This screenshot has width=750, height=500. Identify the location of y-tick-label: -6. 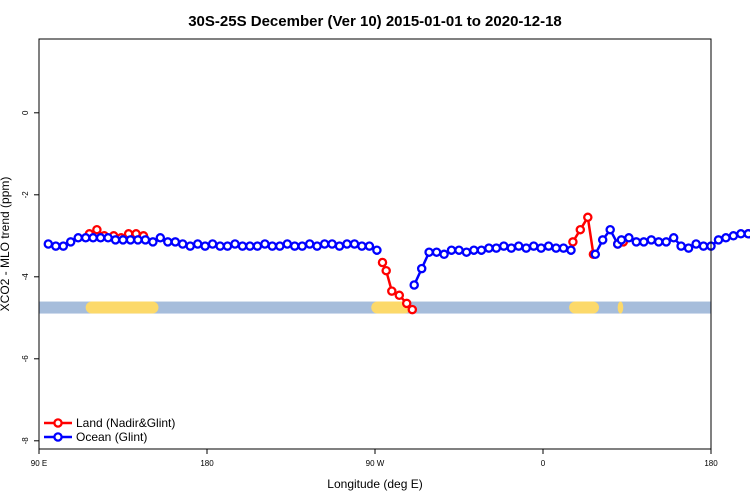
(25, 359).